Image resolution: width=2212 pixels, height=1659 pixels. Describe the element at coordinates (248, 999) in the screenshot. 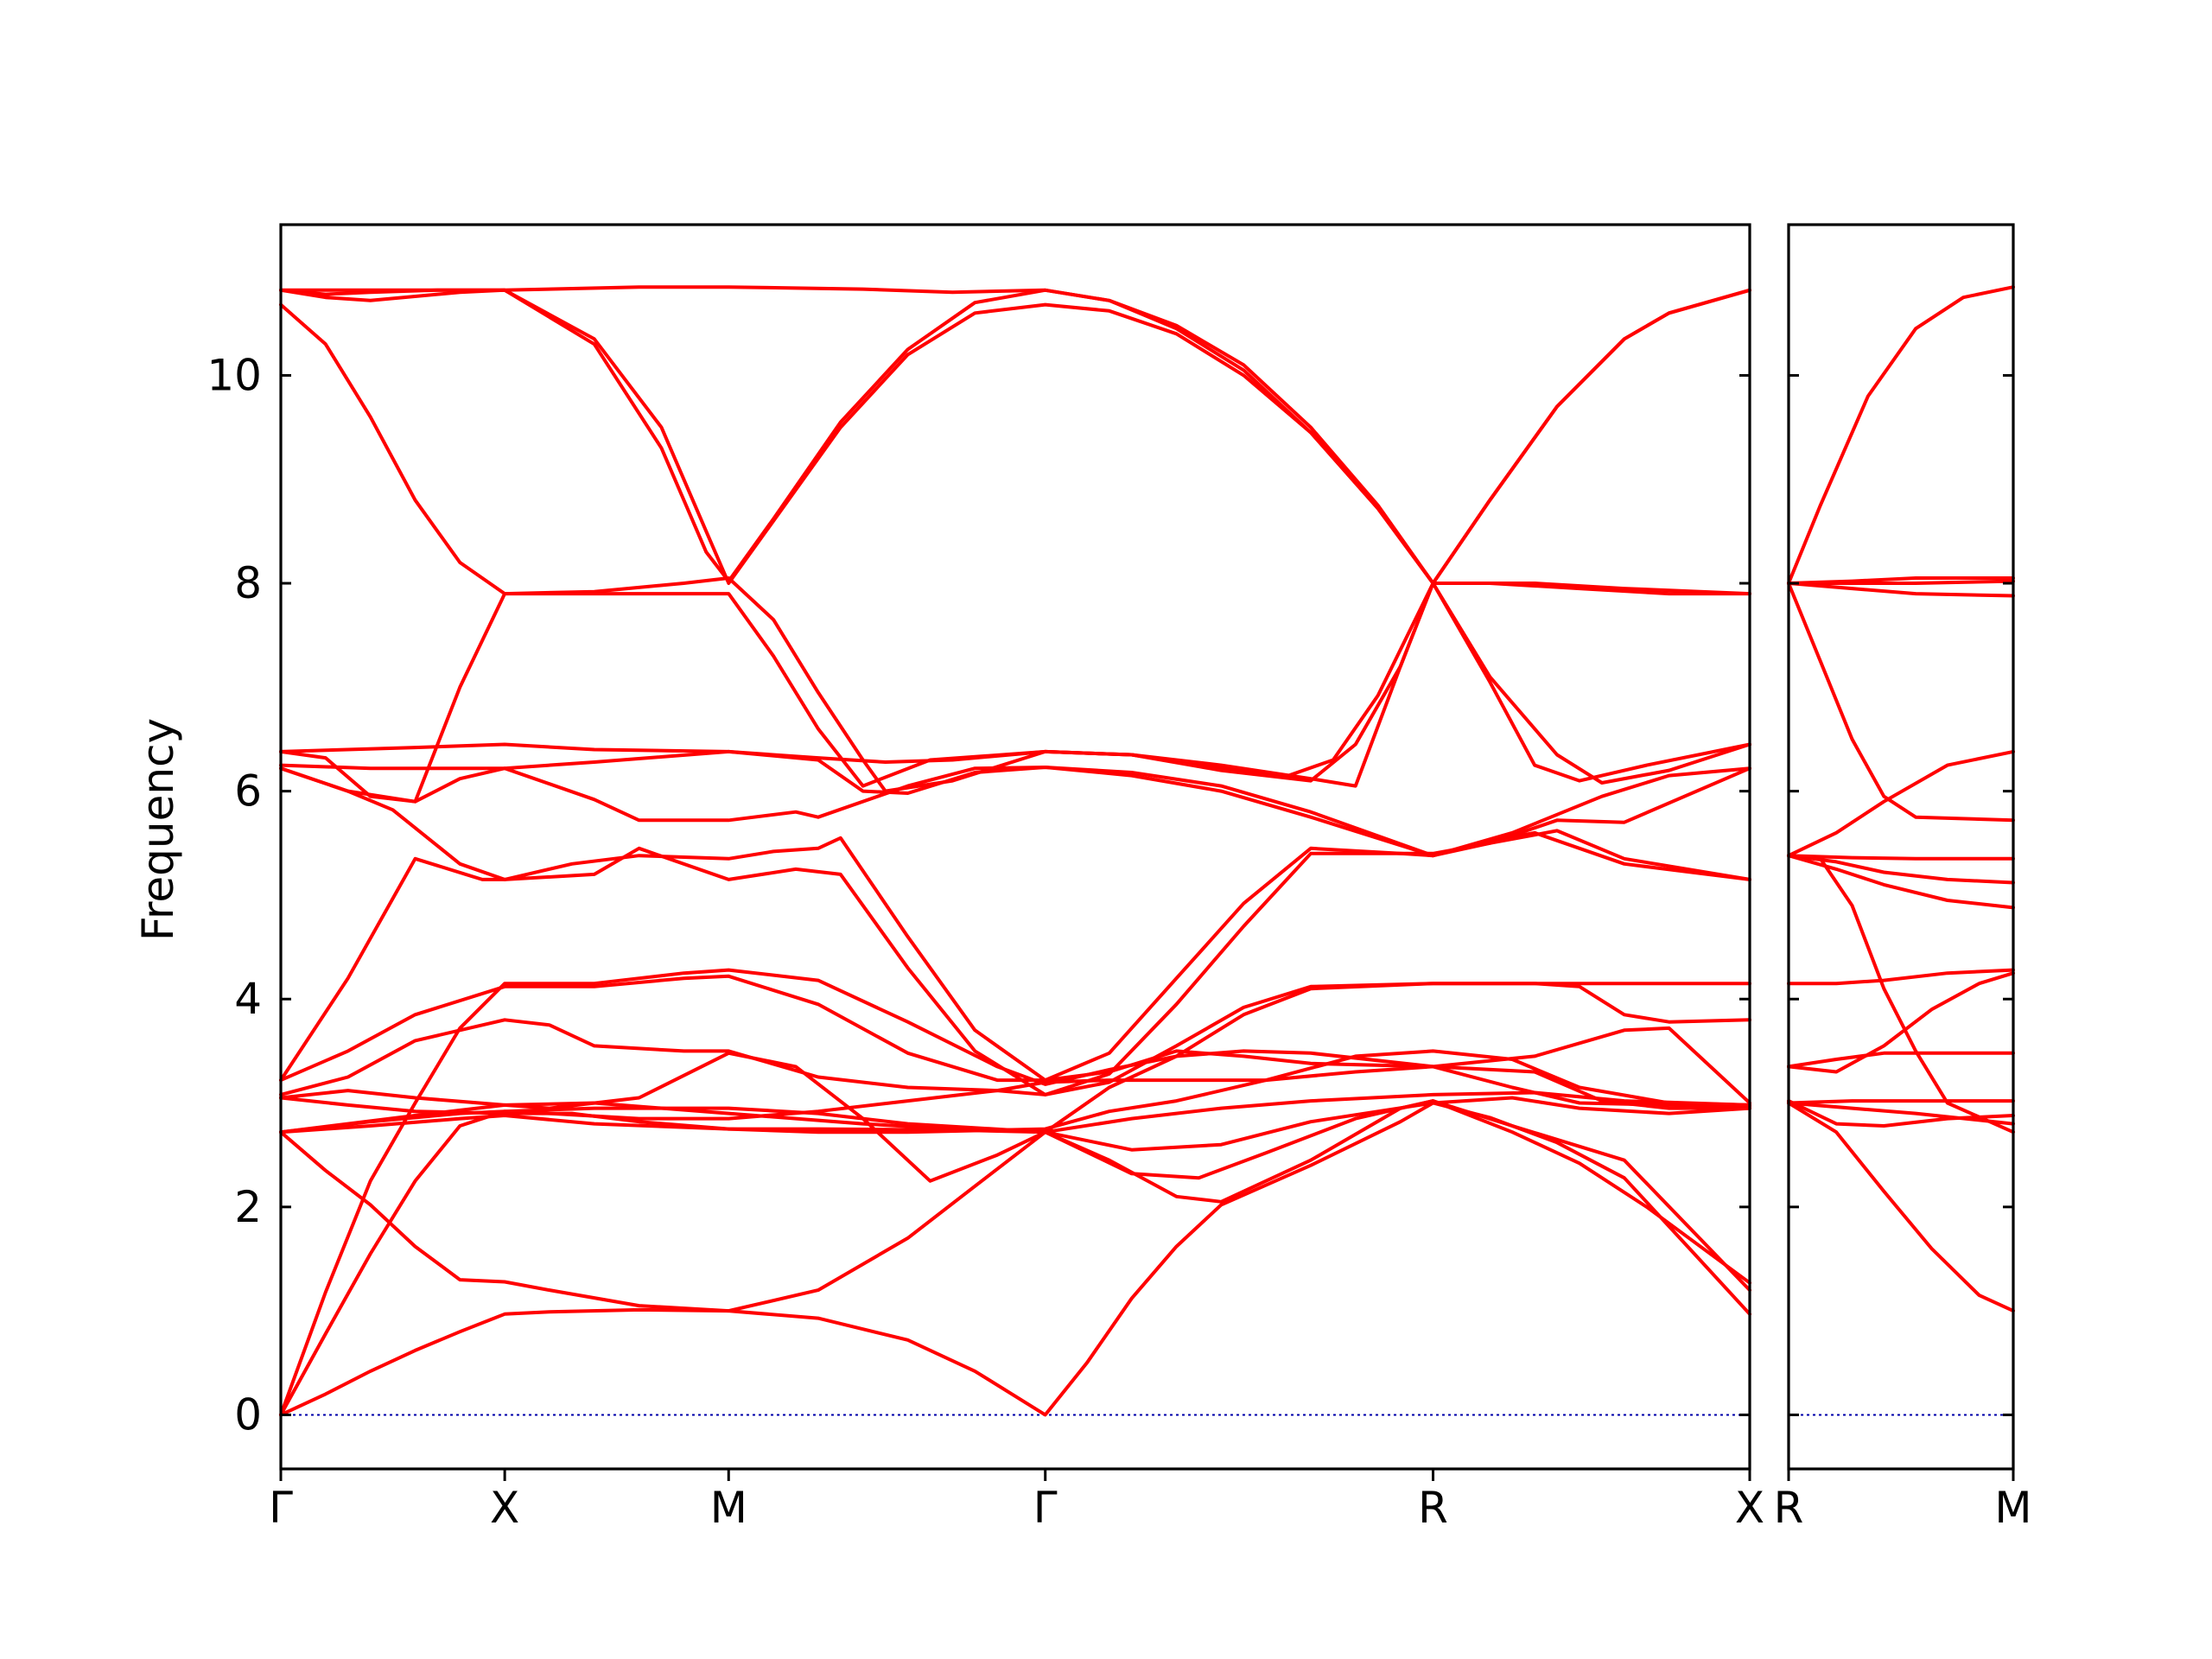

I see `y-tick-label: 4` at that location.